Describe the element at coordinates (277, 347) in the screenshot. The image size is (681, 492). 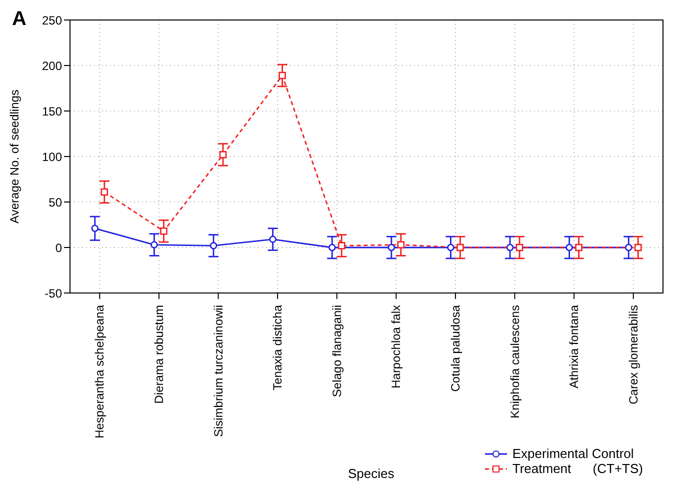
I see `x-tick-label: Tenaxia disticha` at that location.